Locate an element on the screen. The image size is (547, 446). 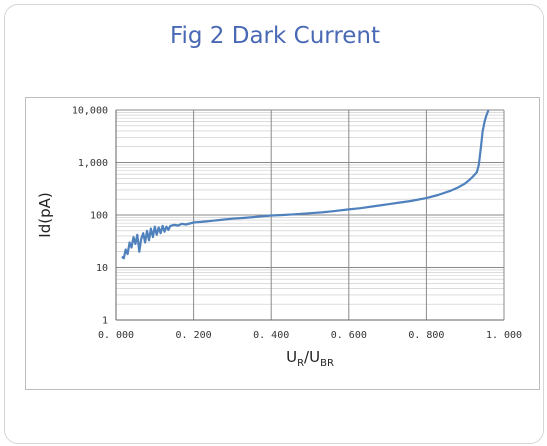
x-tick-label: 0. 200 is located at coordinates (194, 335).